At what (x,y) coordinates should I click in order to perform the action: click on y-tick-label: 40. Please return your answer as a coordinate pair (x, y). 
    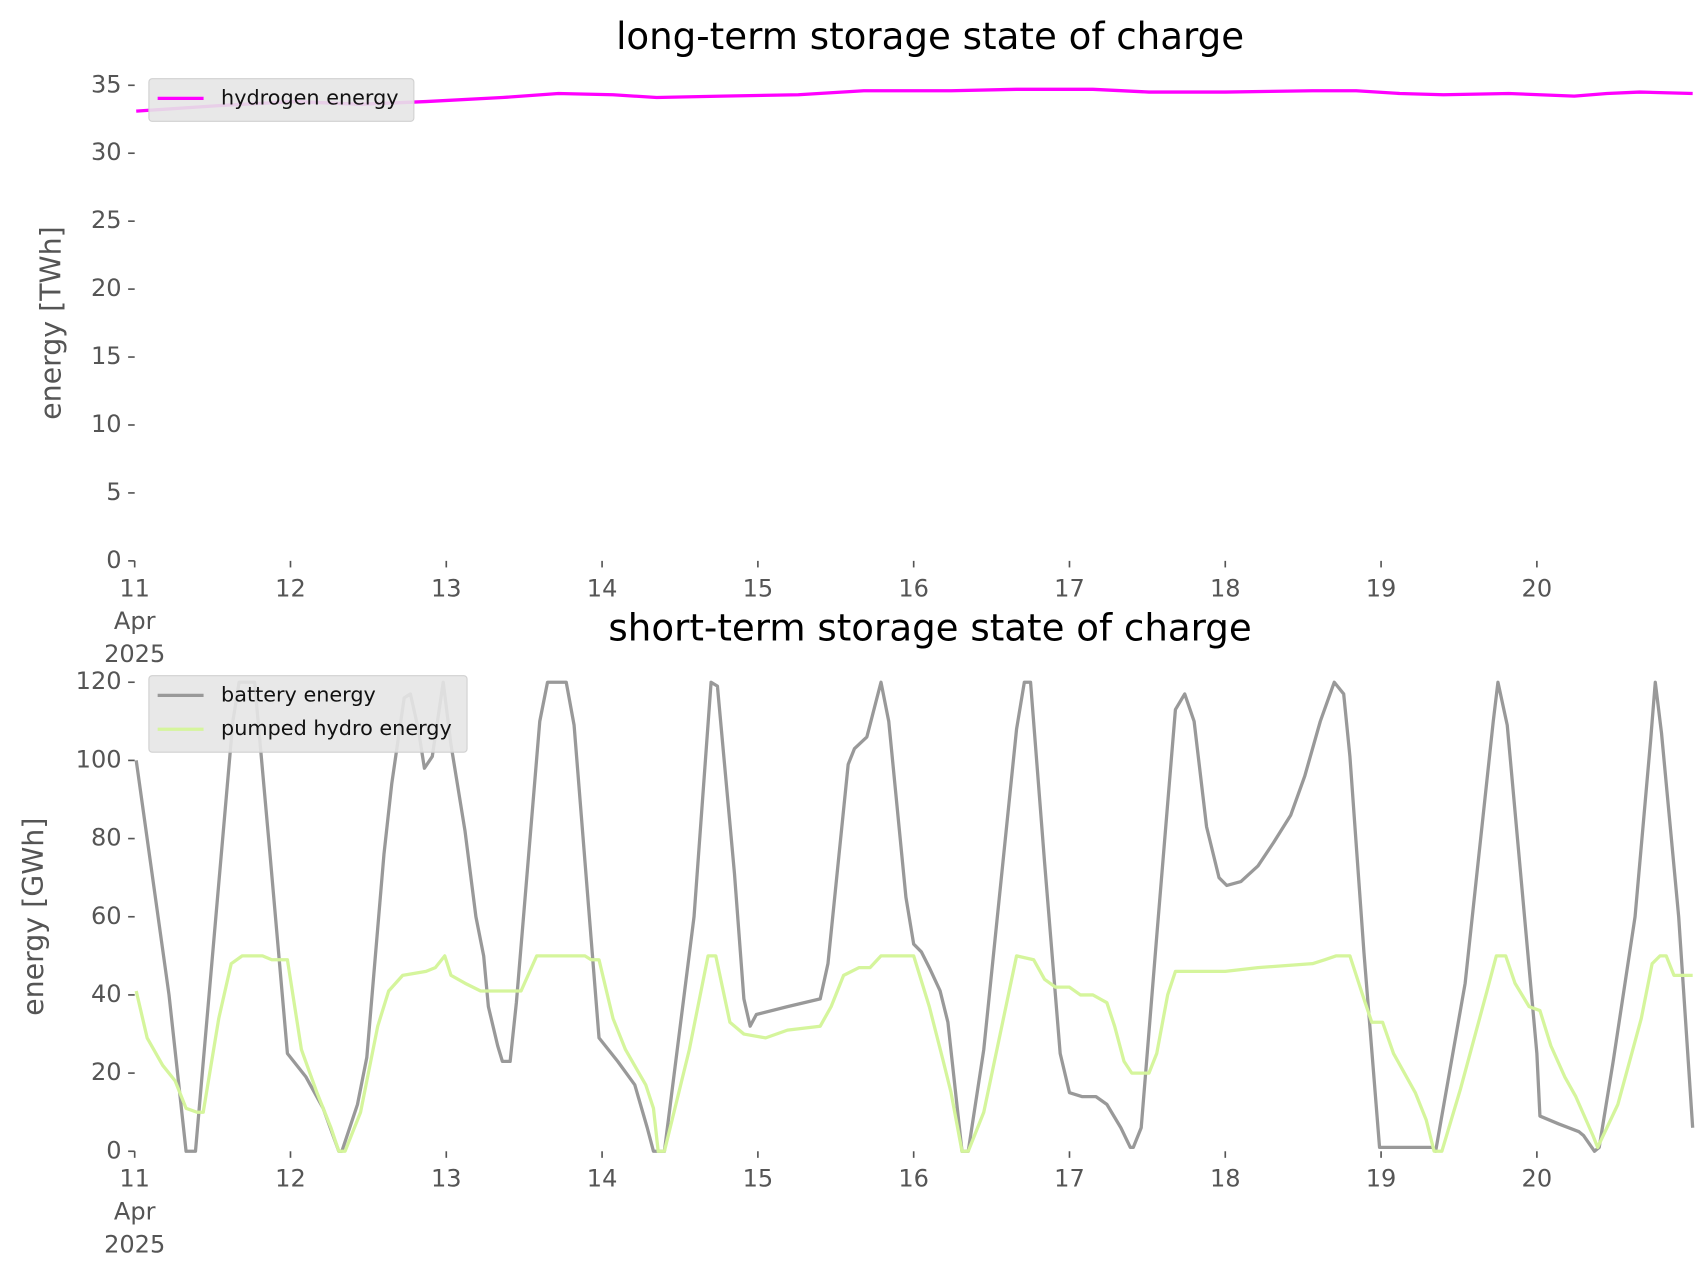
    Looking at the image, I should click on (106, 994).